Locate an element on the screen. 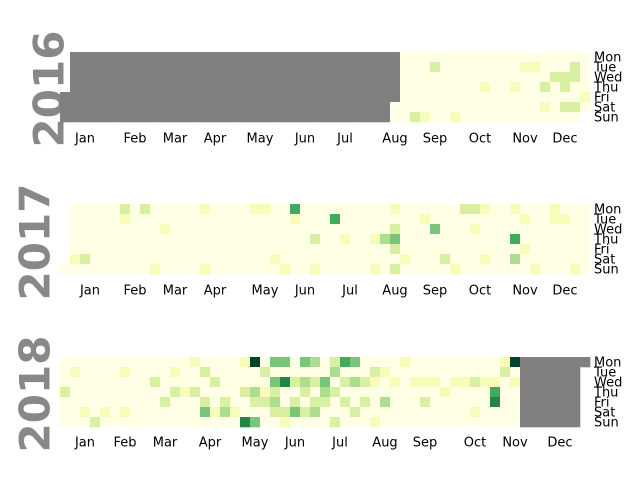 Image resolution: width=640 pixels, height=480 pixels. month-label-apr: Apr is located at coordinates (215, 291).